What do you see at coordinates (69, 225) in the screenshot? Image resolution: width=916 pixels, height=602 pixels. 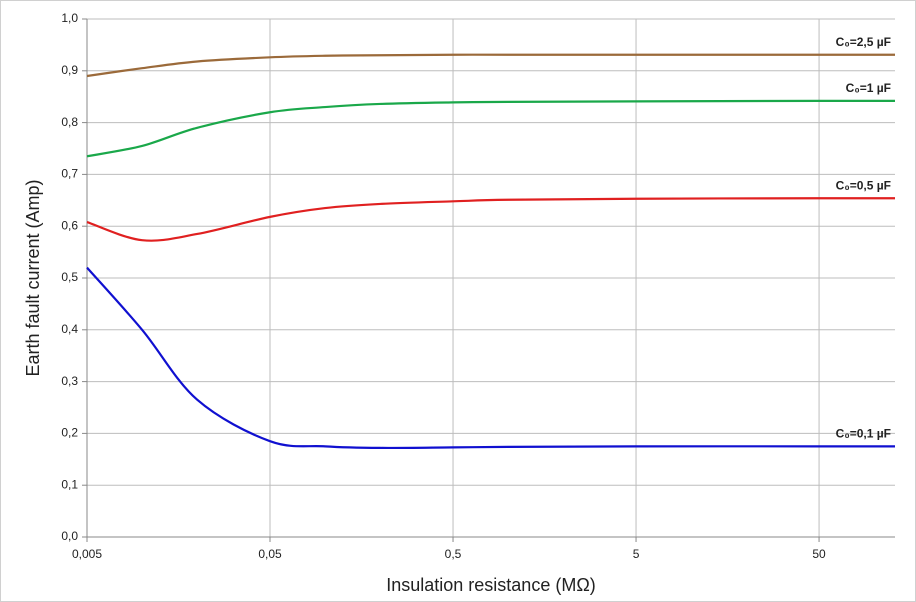 I see `y-tick-label: 0,6` at bounding box center [69, 225].